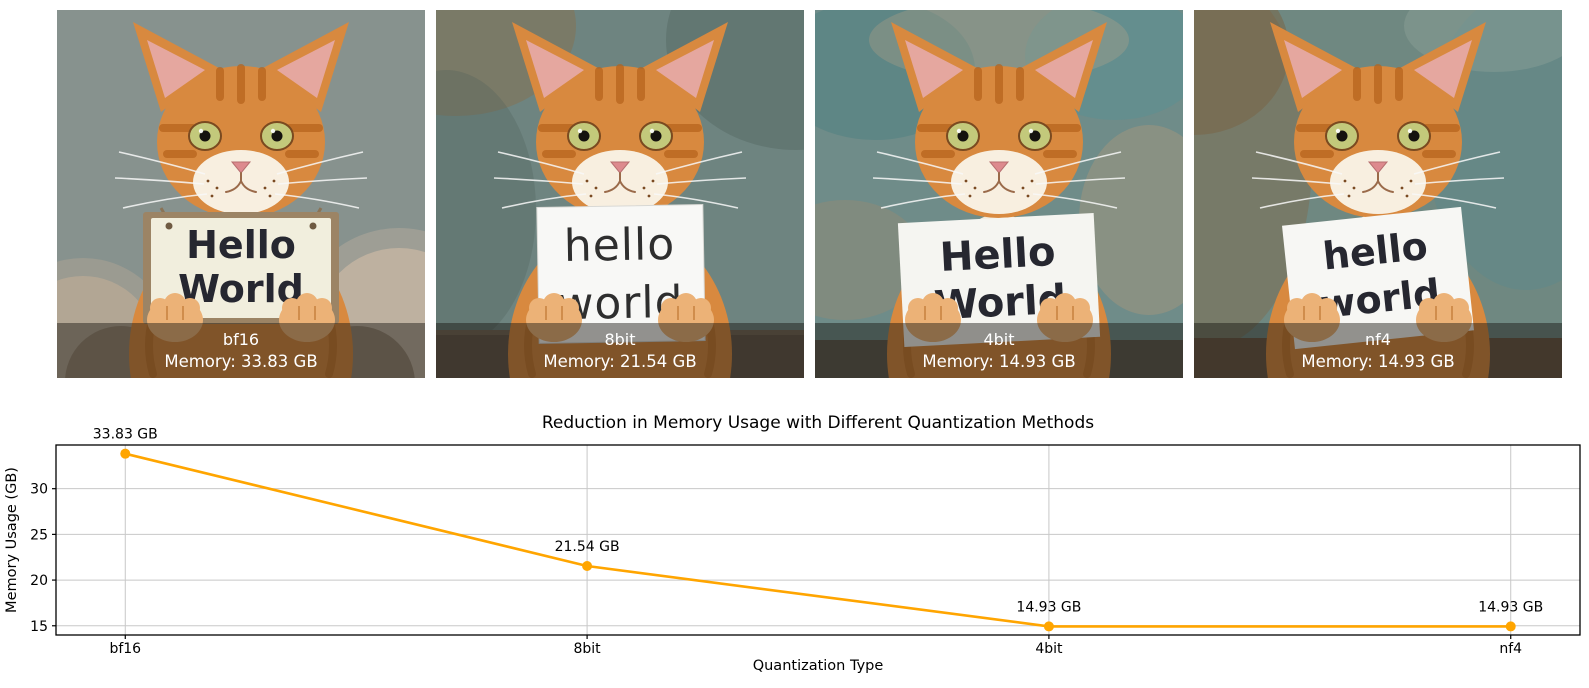 This screenshot has height=688, width=1589. Describe the element at coordinates (125, 649) in the screenshot. I see `xtick-label: bf16` at that location.